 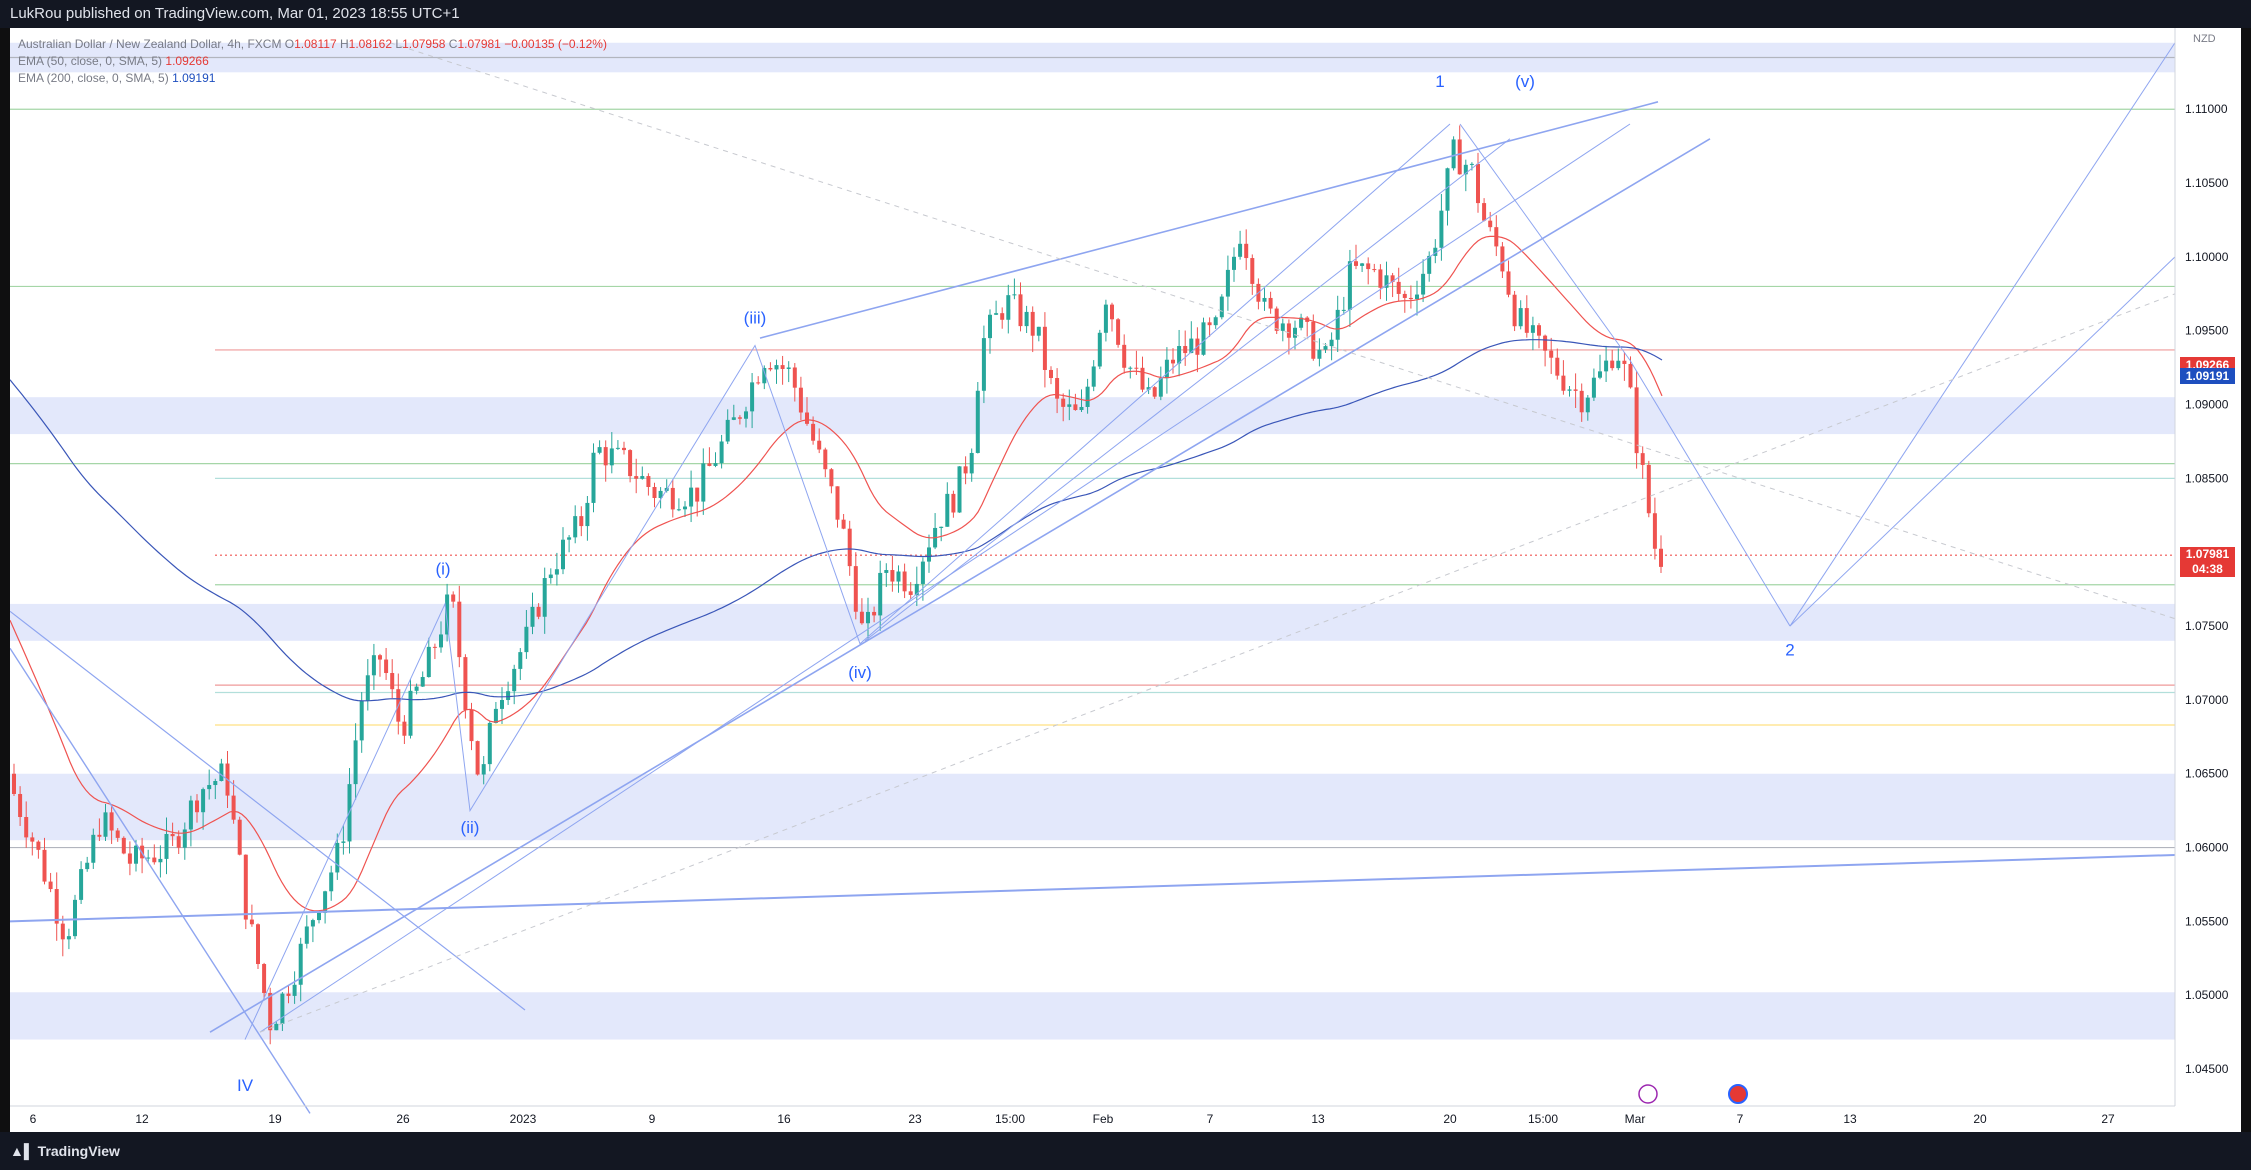 I want to click on wave-label: IV, so click(x=245, y=1085).